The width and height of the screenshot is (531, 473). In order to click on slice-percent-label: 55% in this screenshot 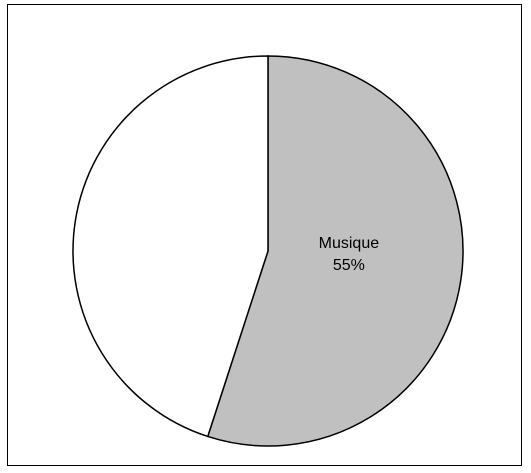, I will do `click(349, 265)`.